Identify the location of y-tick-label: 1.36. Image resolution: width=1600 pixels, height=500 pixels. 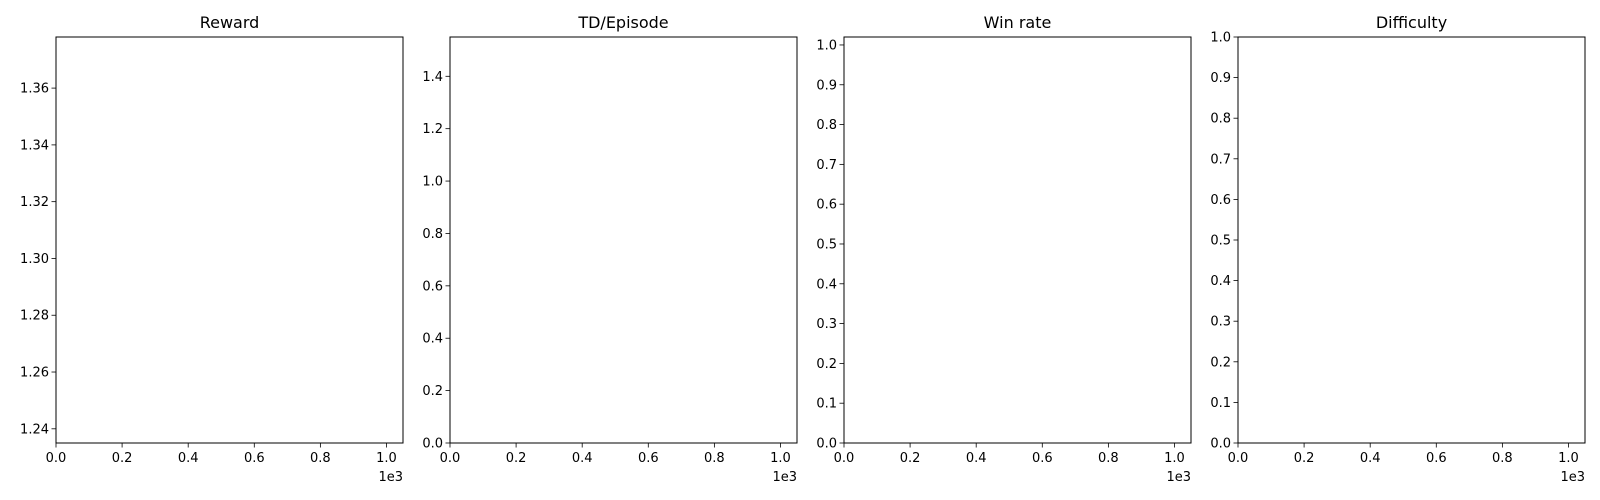
(34, 89).